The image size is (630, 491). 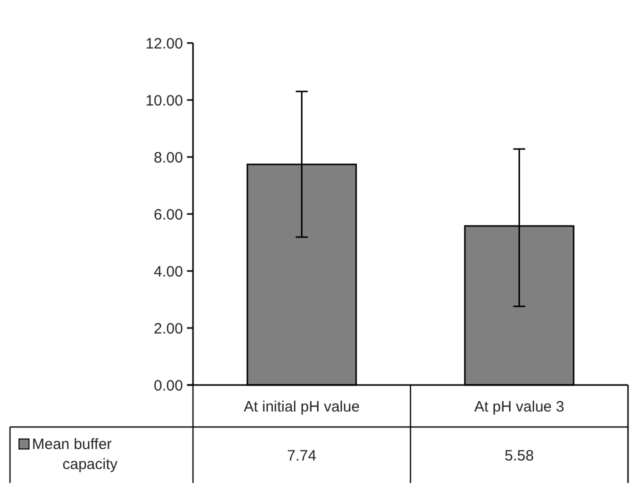 I want to click on y-tick-label: 12.00, so click(x=164, y=43).